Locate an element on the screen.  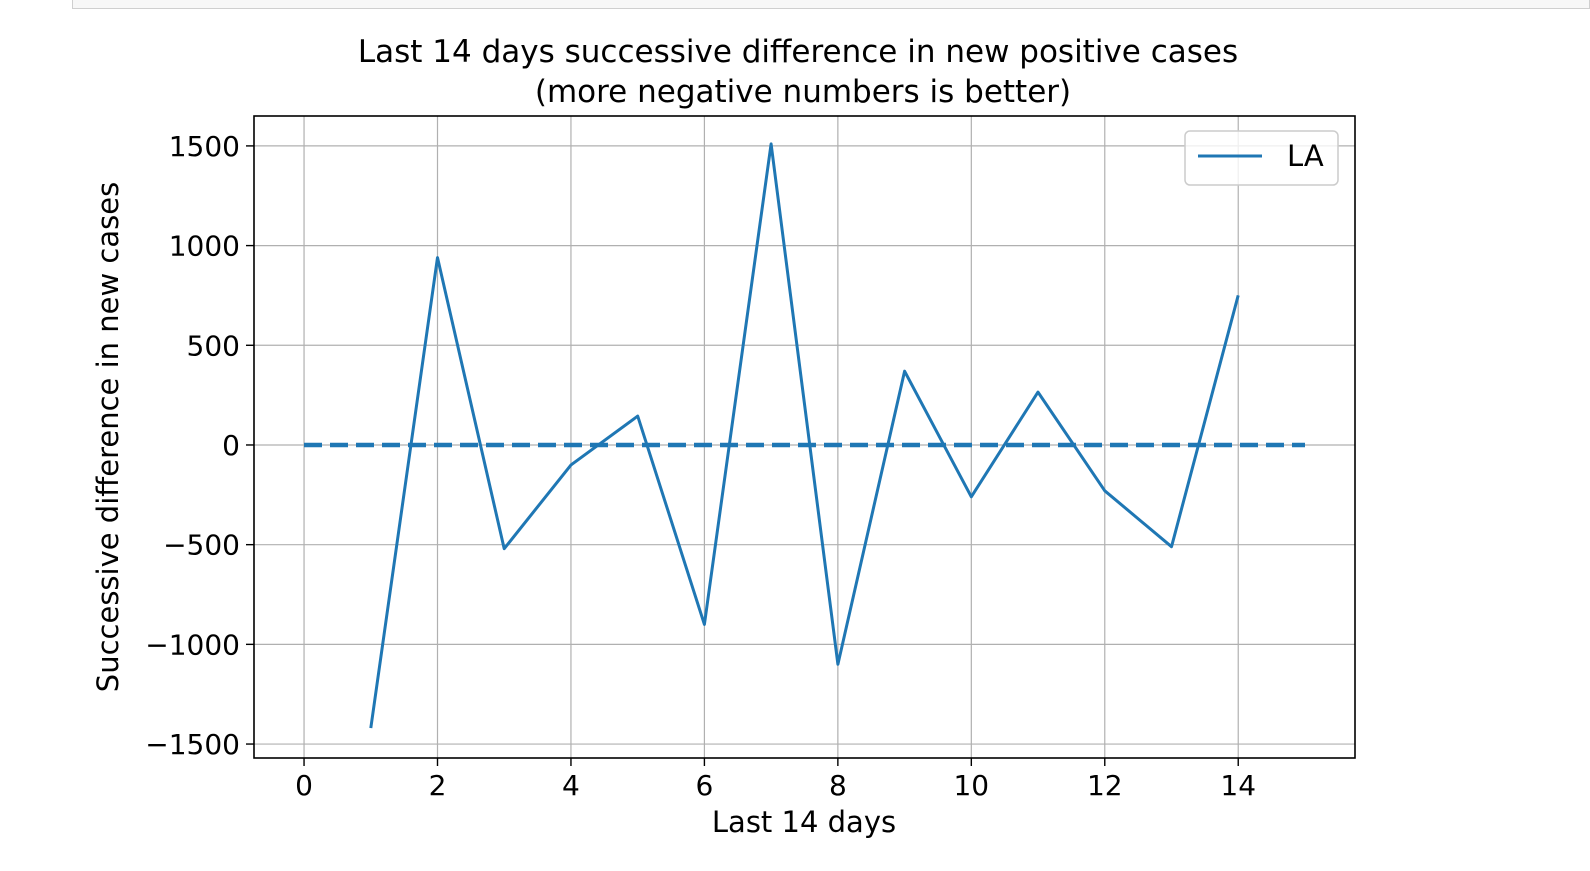
legend-box is located at coordinates (1261, 158).